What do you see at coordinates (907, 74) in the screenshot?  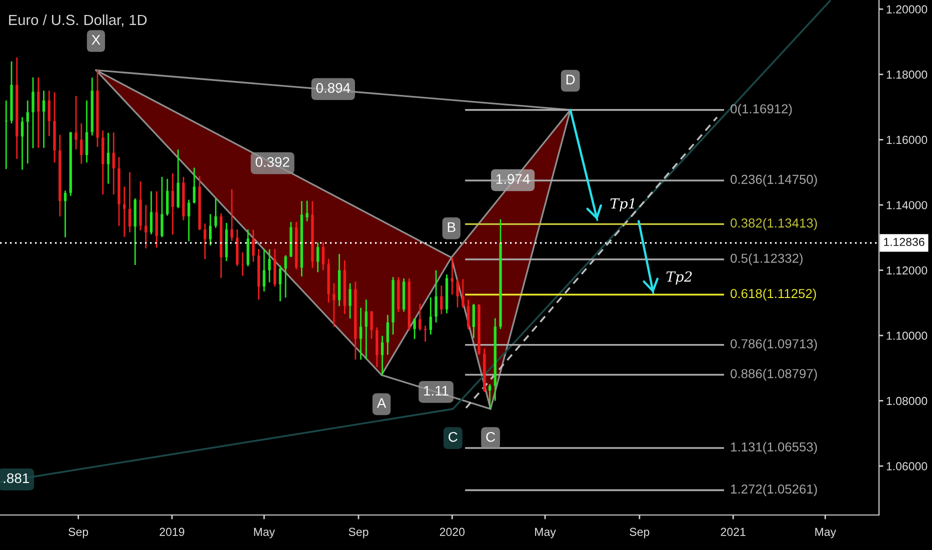 I see `y-tick-label: 1.18000` at bounding box center [907, 74].